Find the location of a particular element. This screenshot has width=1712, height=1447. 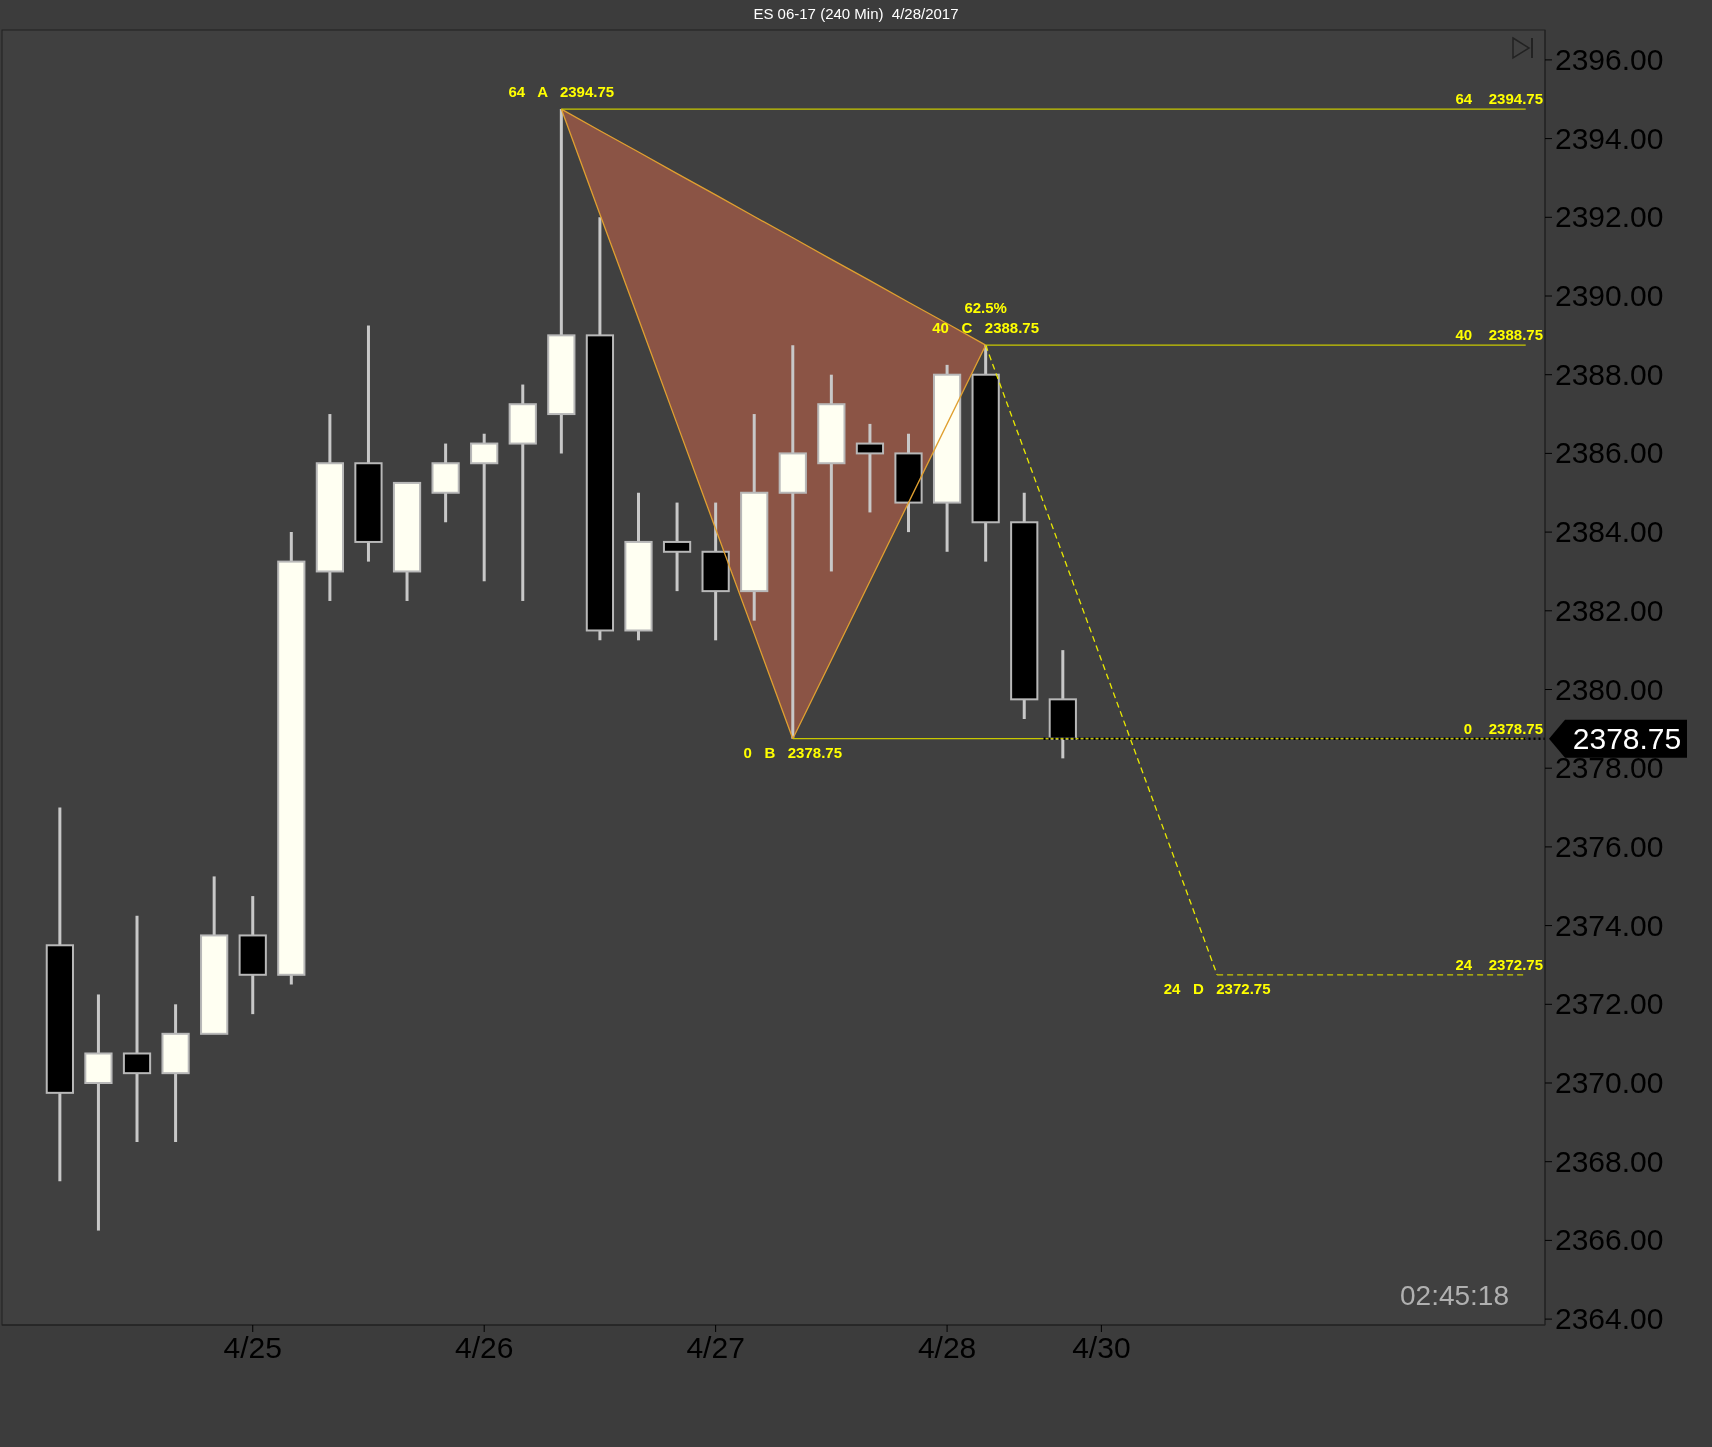

y-tick-label: 2382.00 is located at coordinates (1609, 610).